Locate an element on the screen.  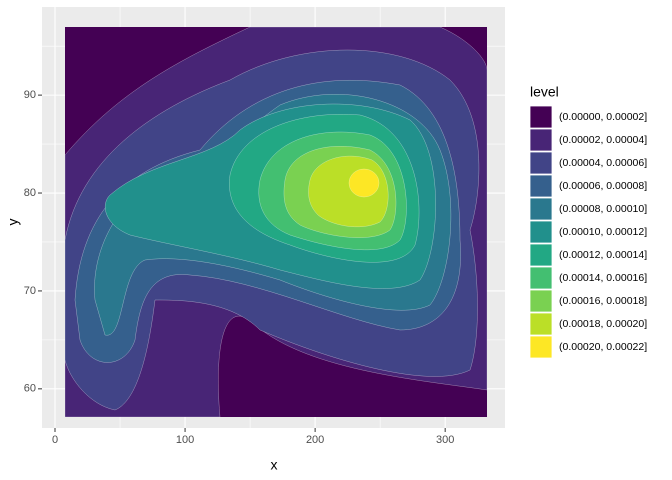
legend-label: (0.00000, 0.00002] is located at coordinates (603, 117).